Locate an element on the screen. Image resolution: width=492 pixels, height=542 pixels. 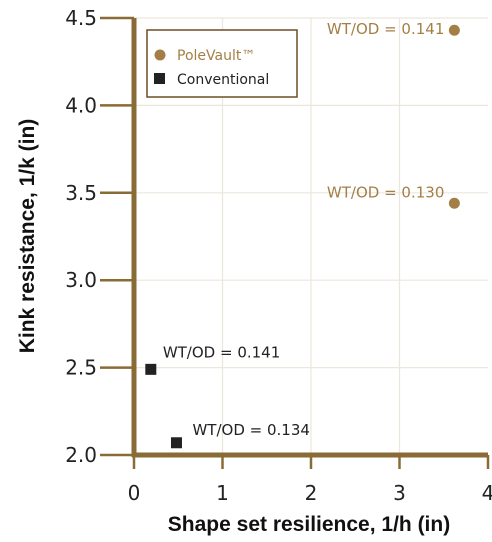
legend-label-polevault: PoleVault™ is located at coordinates (216, 56).